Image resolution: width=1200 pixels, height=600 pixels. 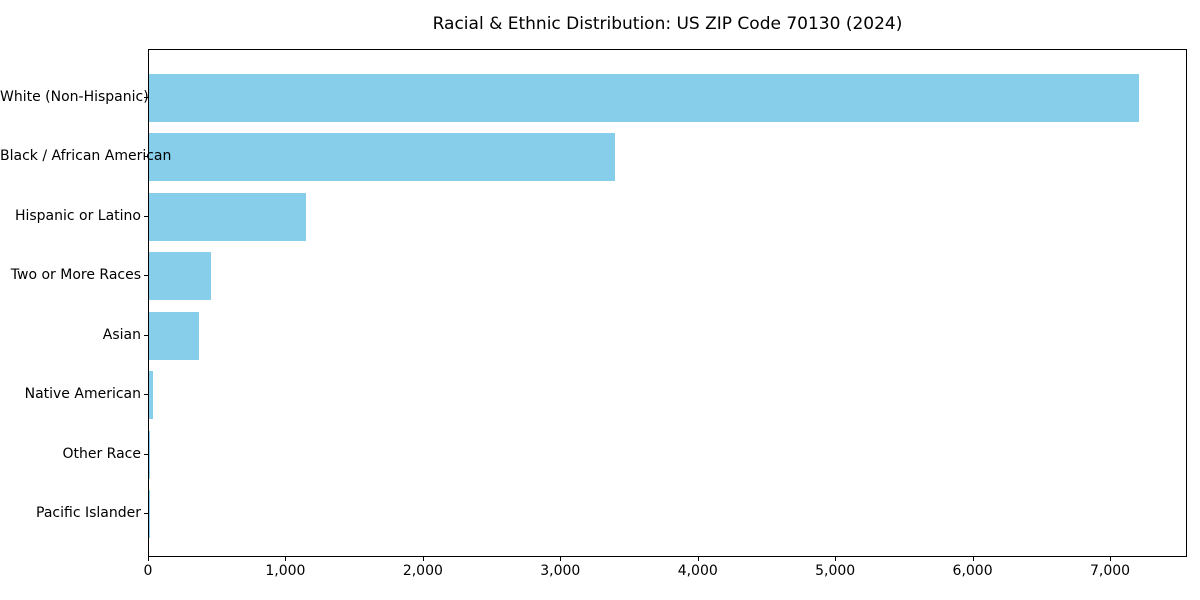 I want to click on bar-white-non-hispanic, so click(x=644, y=98).